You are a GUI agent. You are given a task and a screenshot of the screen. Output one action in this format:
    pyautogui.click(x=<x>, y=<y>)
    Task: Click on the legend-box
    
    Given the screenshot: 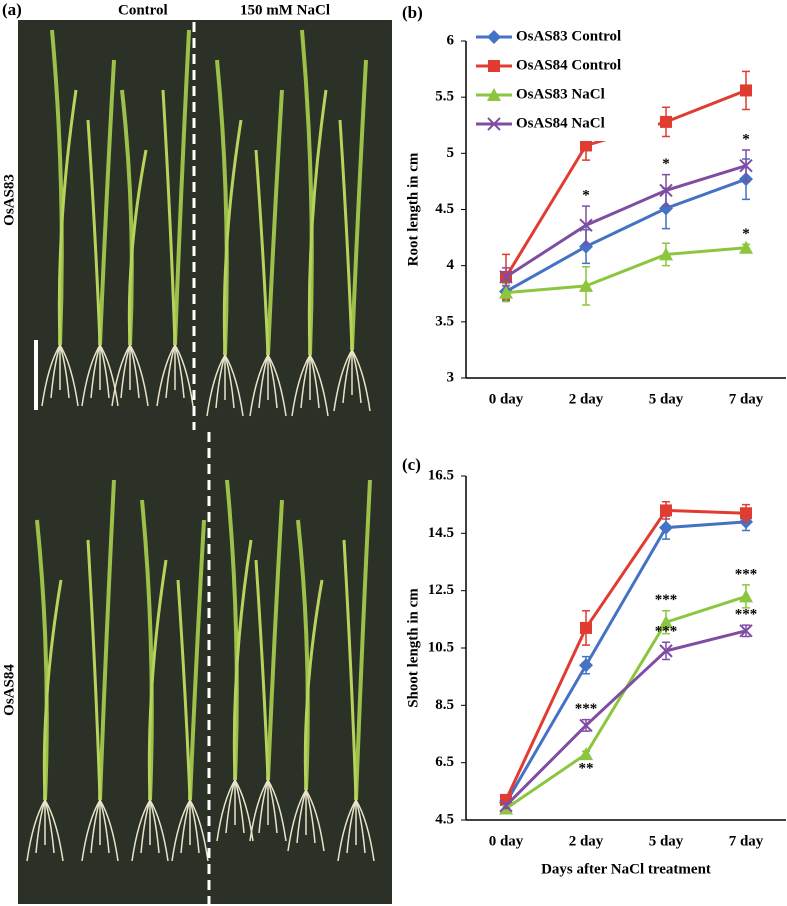 What is the action you would take?
    pyautogui.click(x=565, y=82)
    